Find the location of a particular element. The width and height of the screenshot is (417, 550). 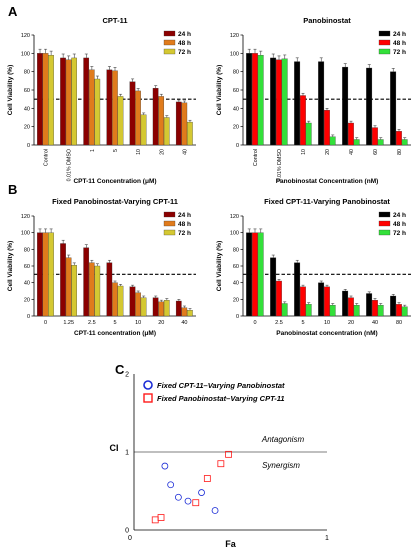

legend-swatch-24h is located at coordinates (169, 214).